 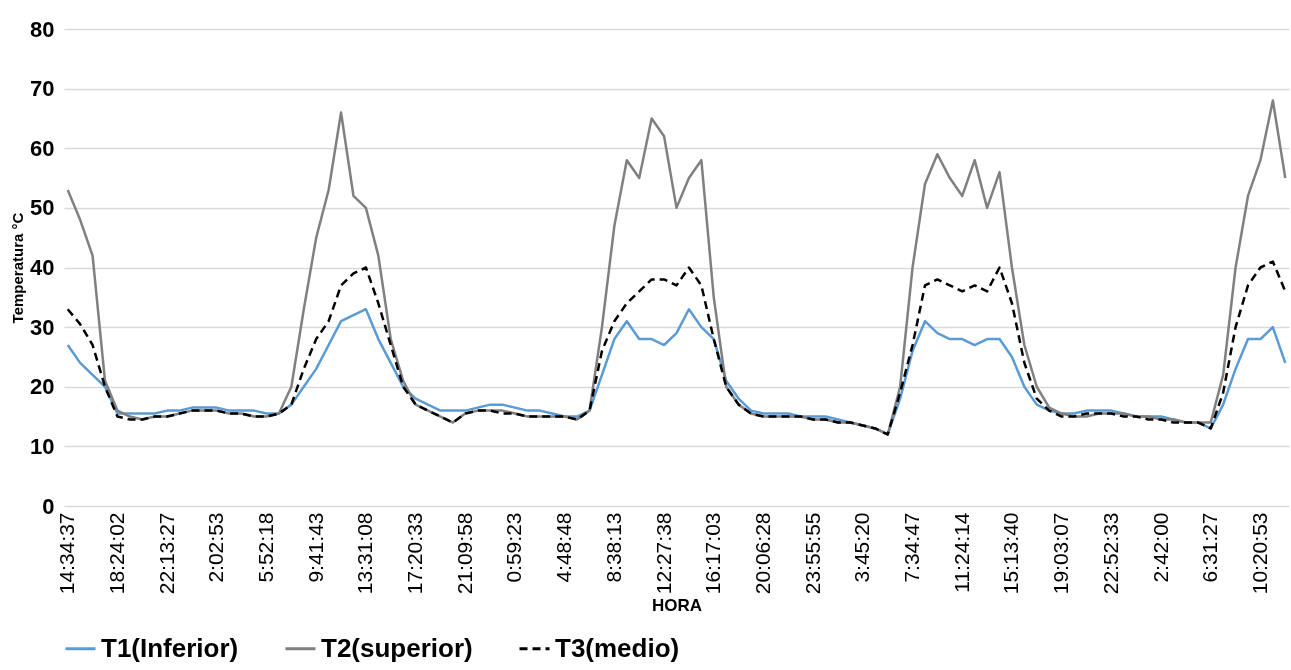 What do you see at coordinates (1259, 553) in the screenshot?
I see `x-tick-label: 10:20:53` at bounding box center [1259, 553].